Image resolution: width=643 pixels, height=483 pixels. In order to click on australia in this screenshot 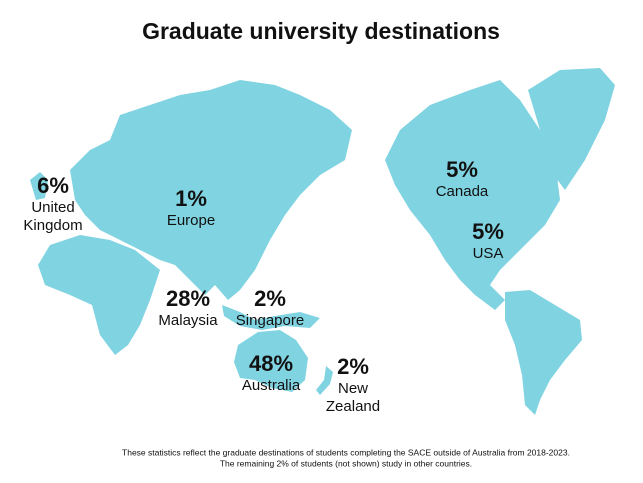, I will do `click(271, 361)`.